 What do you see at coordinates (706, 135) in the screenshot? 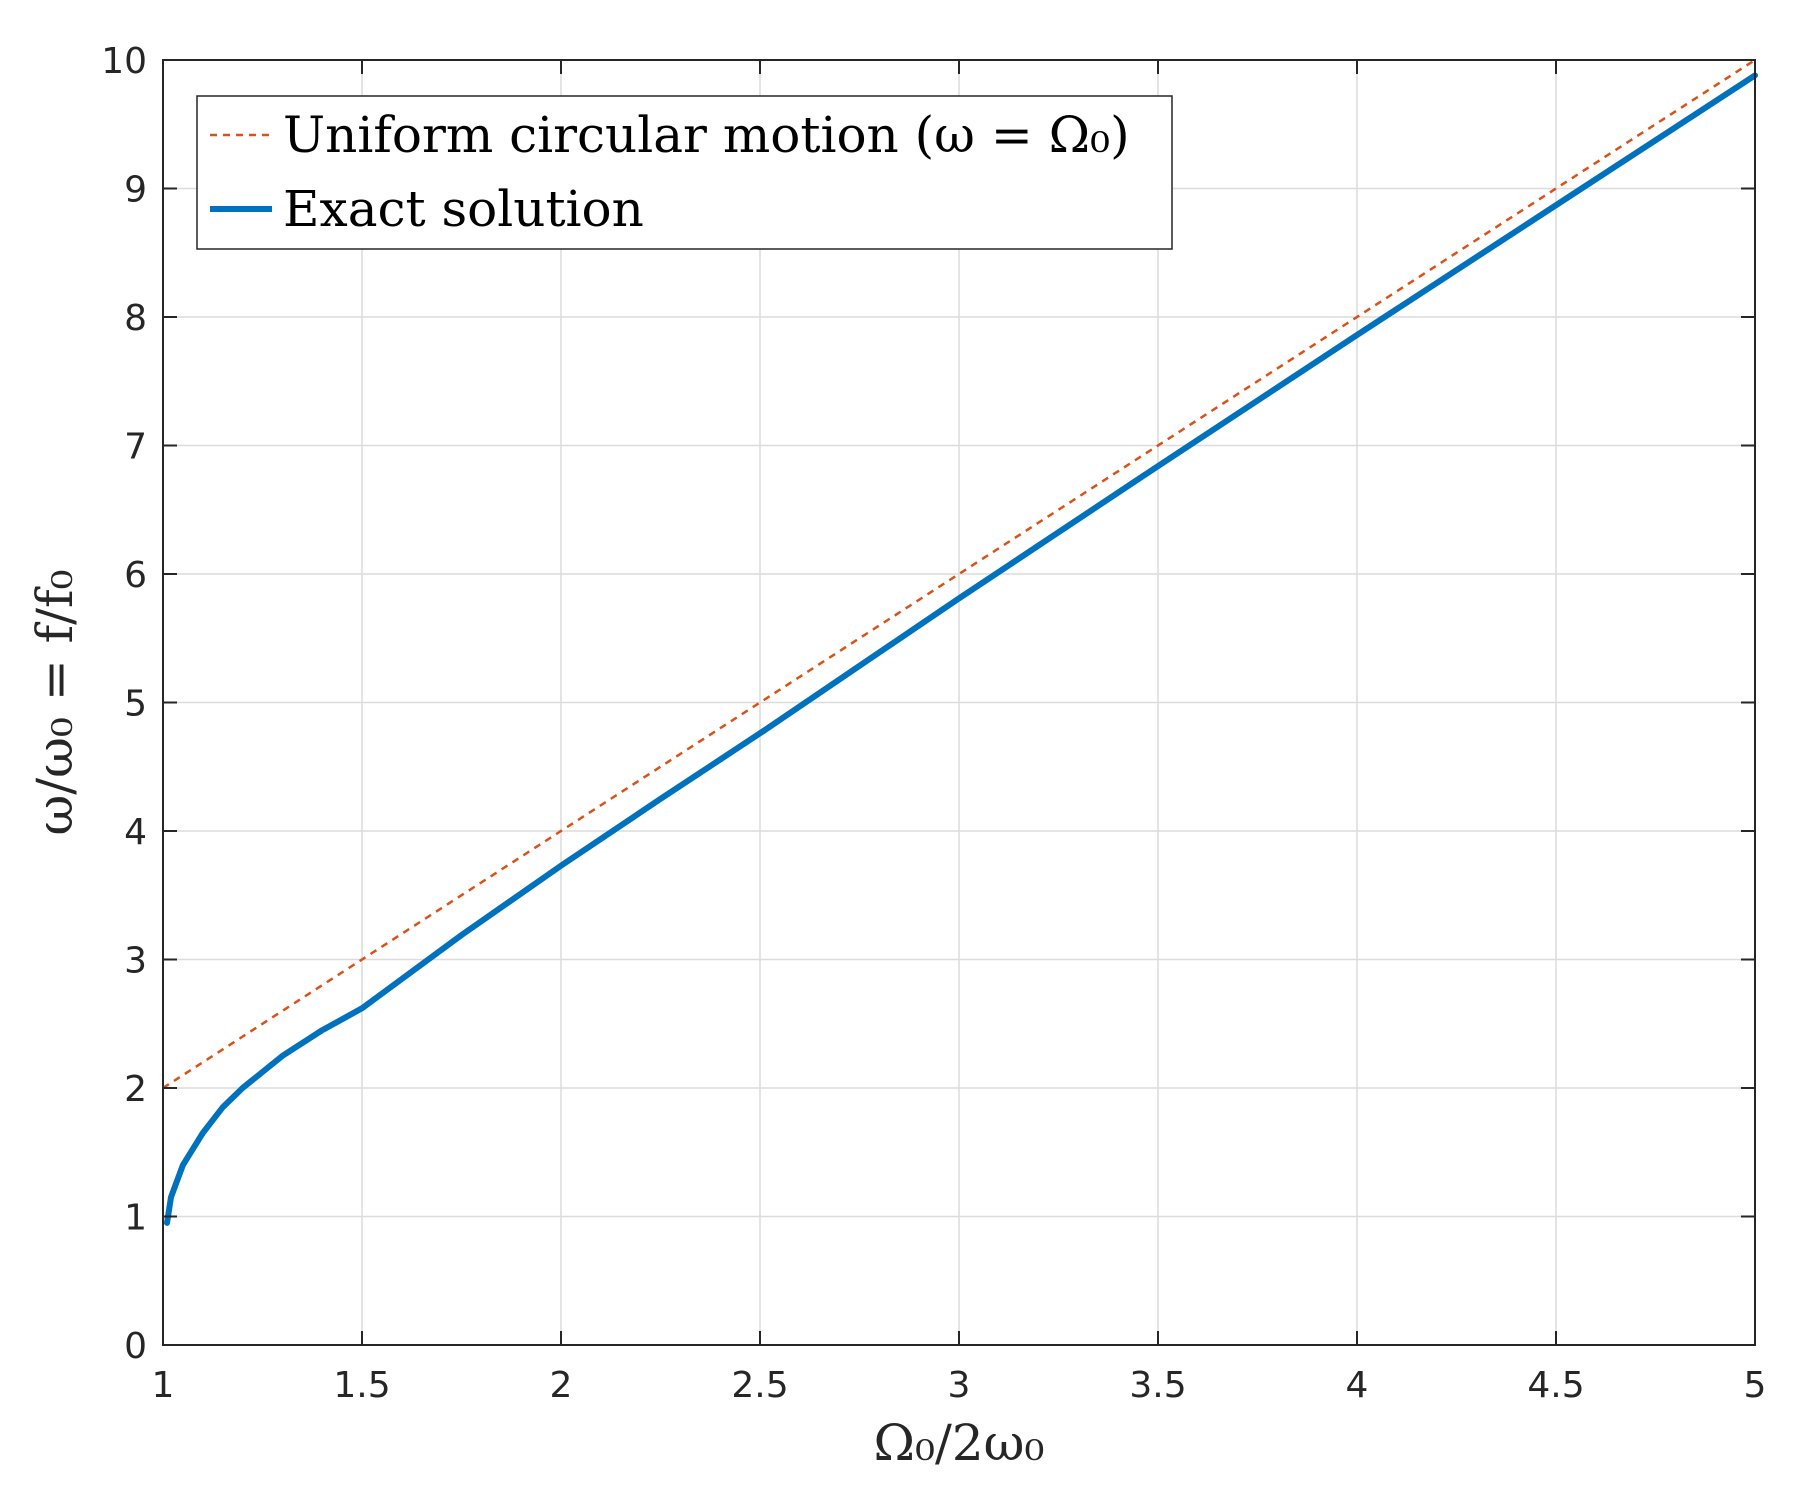
I see `legend-entry-uniform: Uniform circular motion (ω = Ω₀)` at bounding box center [706, 135].